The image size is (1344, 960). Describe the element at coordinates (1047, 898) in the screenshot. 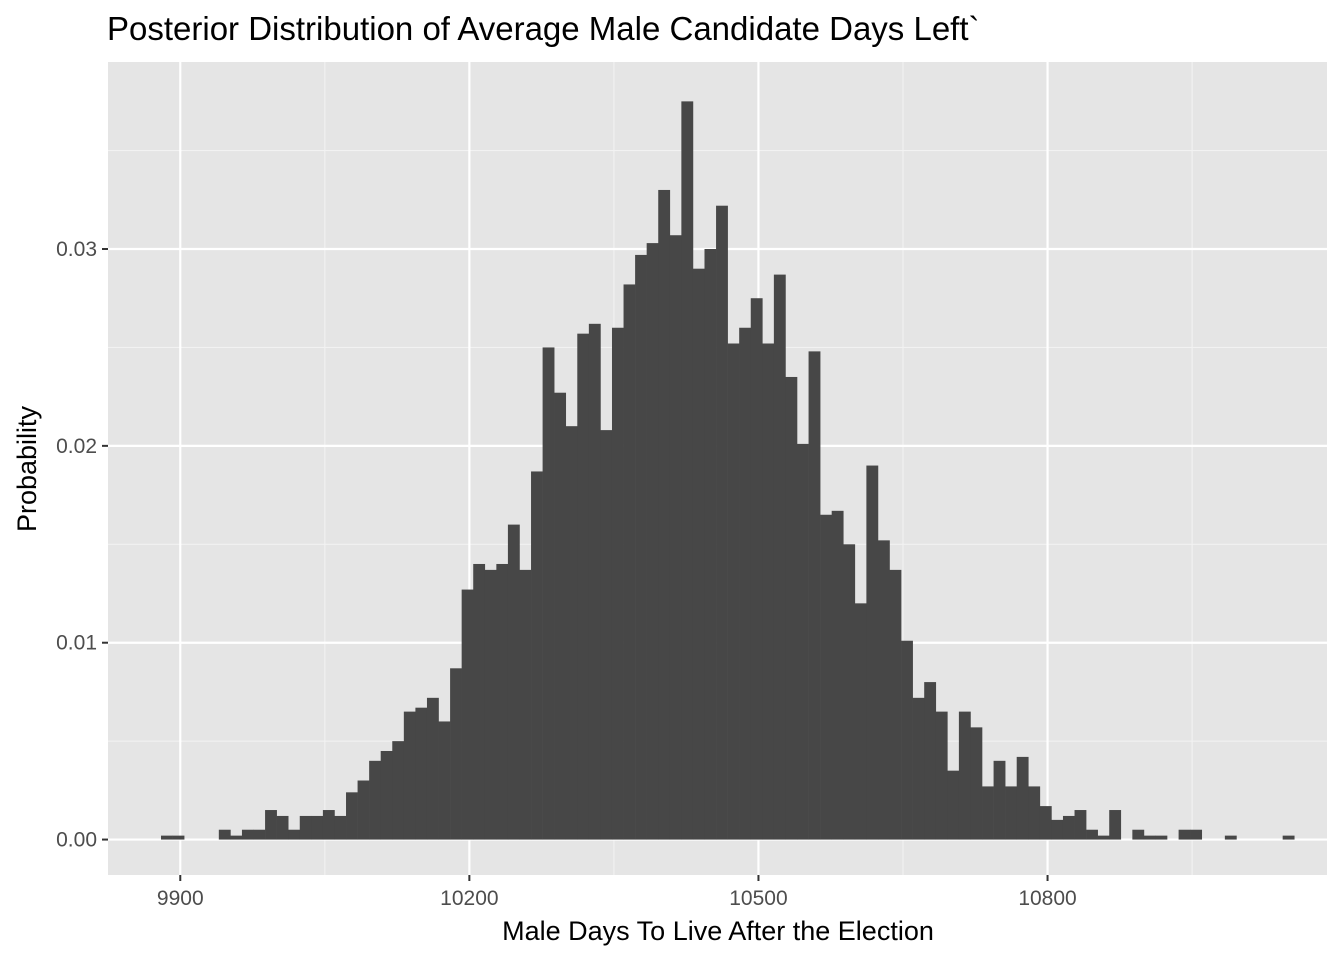

I see `x-tick-label: 10800` at that location.